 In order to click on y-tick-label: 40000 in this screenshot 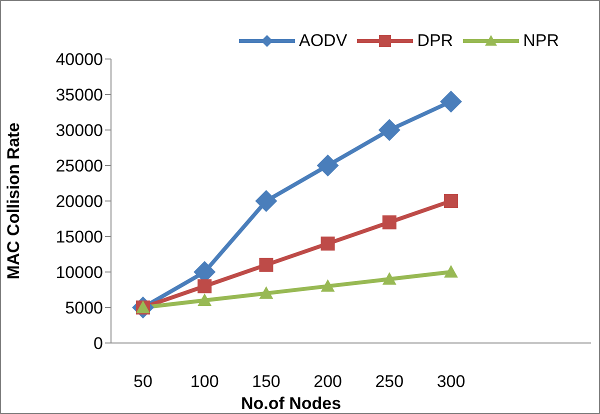, I will do `click(79, 60)`.